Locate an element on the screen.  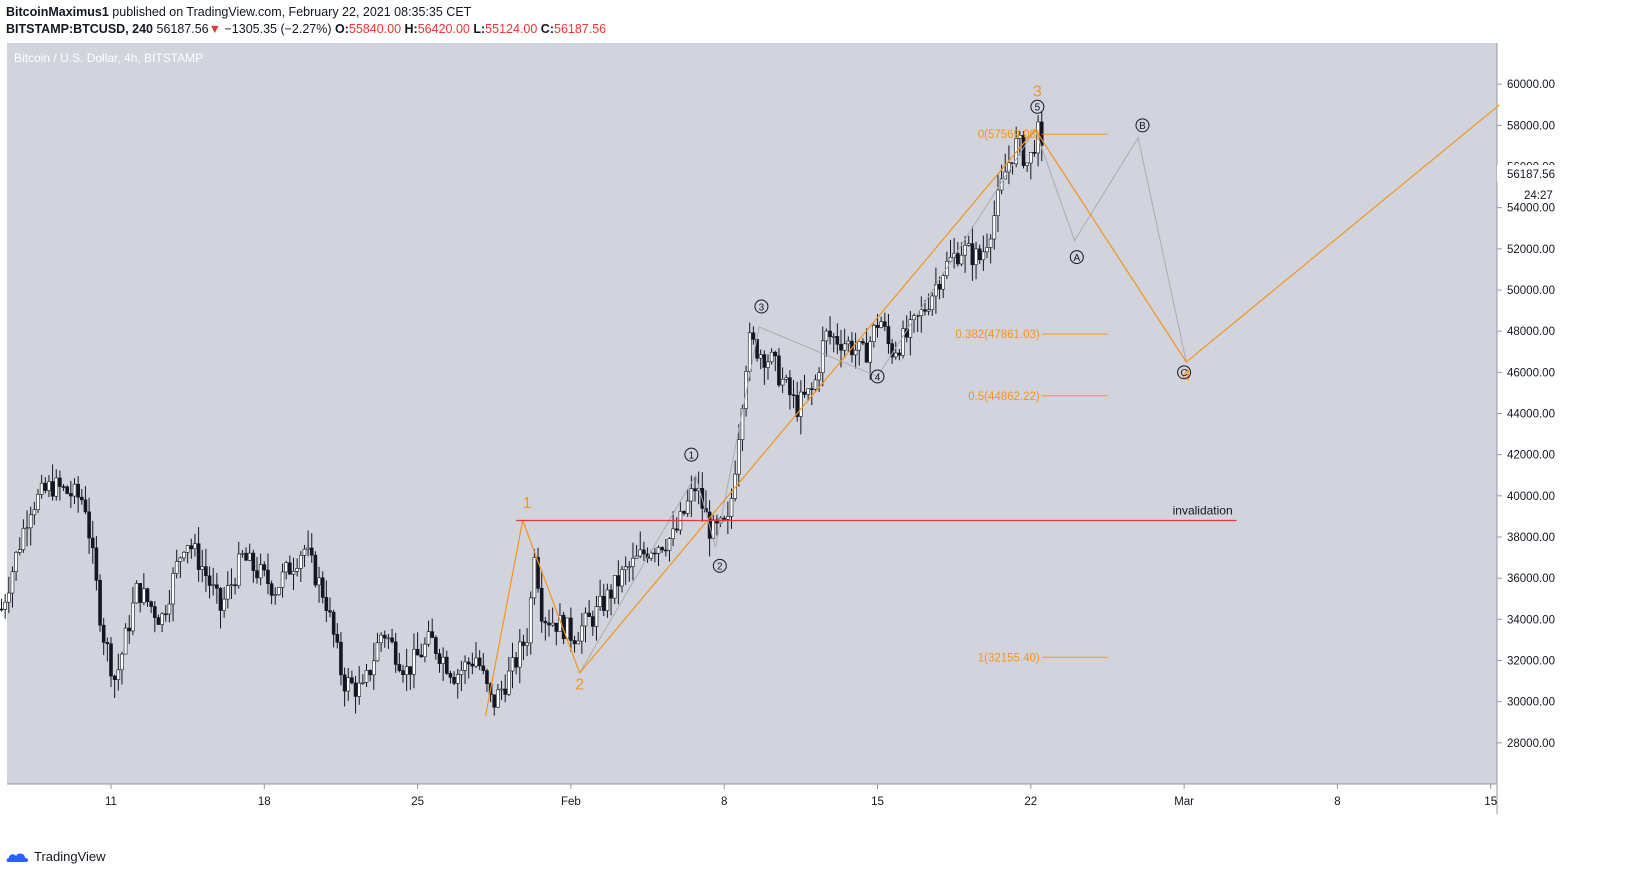
author-name: BitcoinMaximus1 is located at coordinates (57, 12).